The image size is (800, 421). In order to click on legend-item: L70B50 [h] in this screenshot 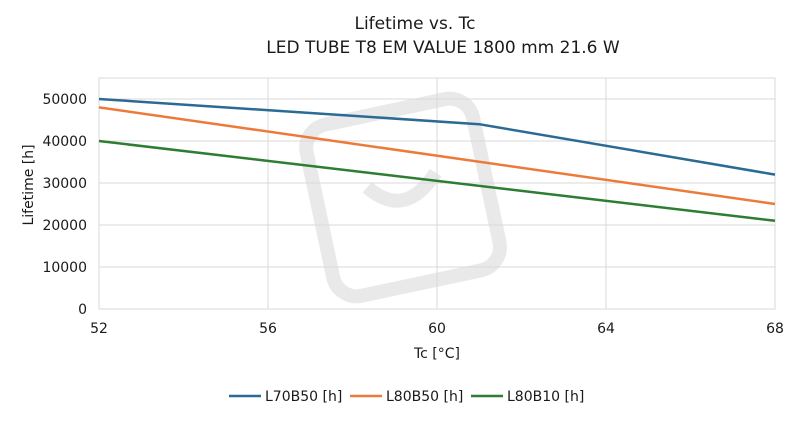, I will do `click(285, 397)`.